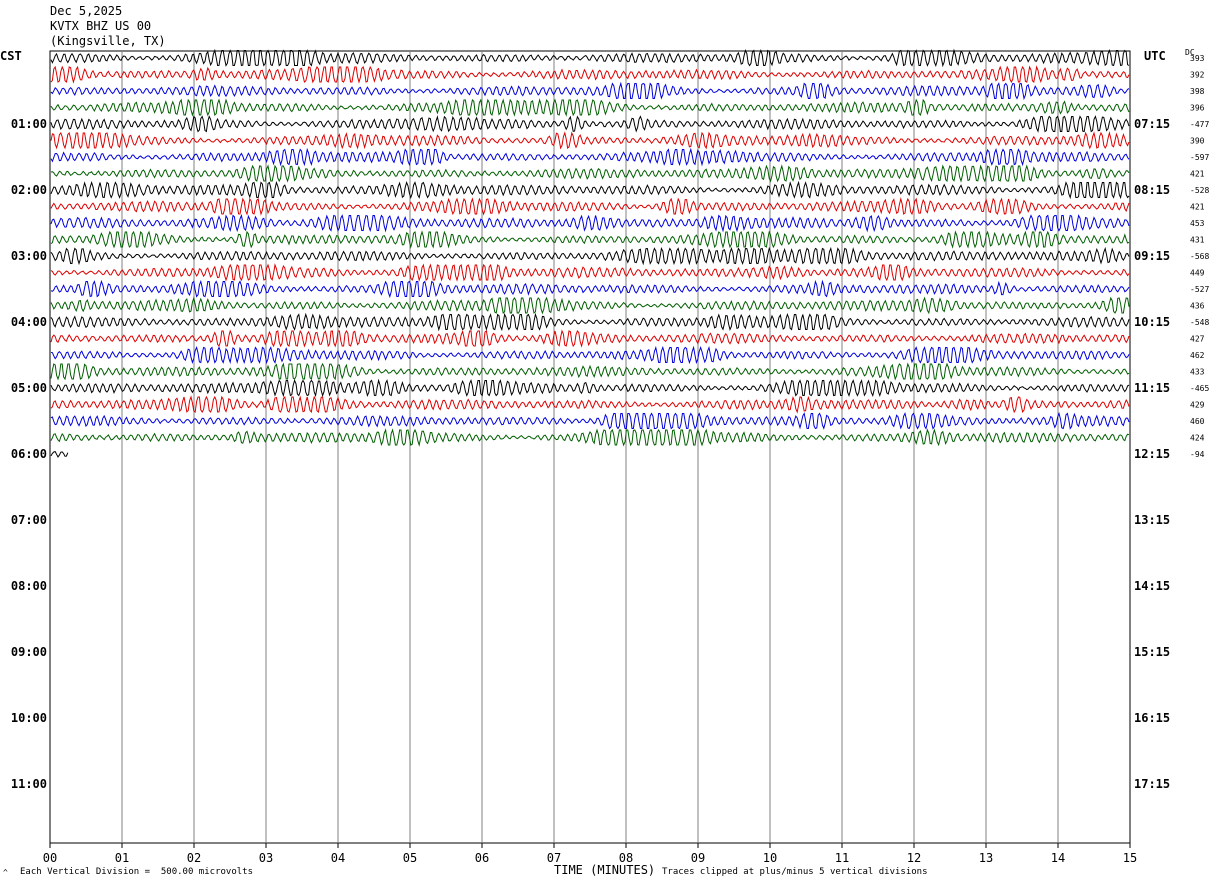 This screenshot has width=1210, height=886. I want to click on cst-hour-label: 06:00, so click(29, 454).